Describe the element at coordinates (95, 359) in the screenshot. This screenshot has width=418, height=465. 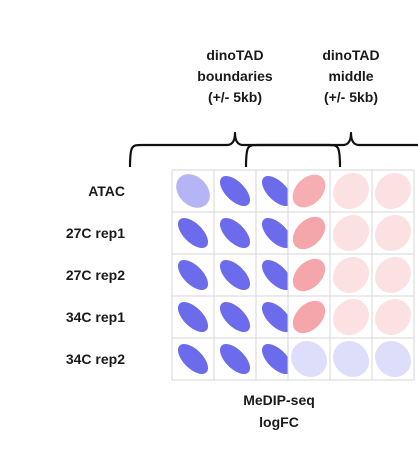
I see `row-label: 34C rep2` at that location.